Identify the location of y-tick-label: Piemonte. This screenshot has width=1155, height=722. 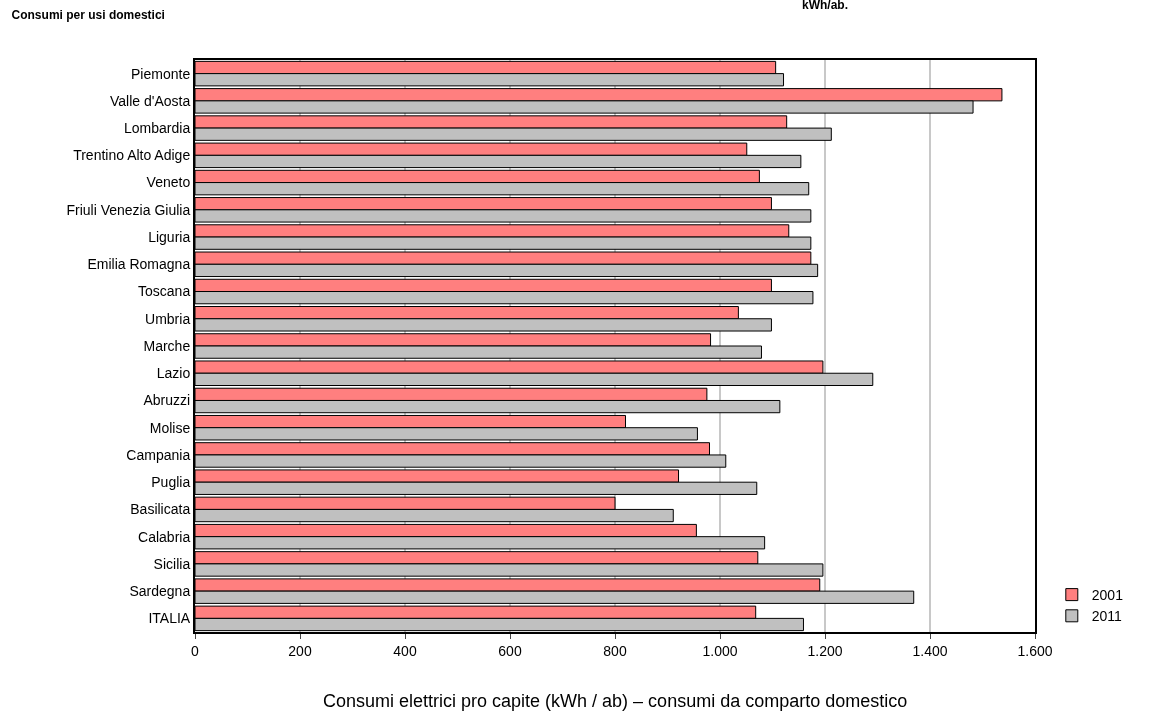
(161, 73).